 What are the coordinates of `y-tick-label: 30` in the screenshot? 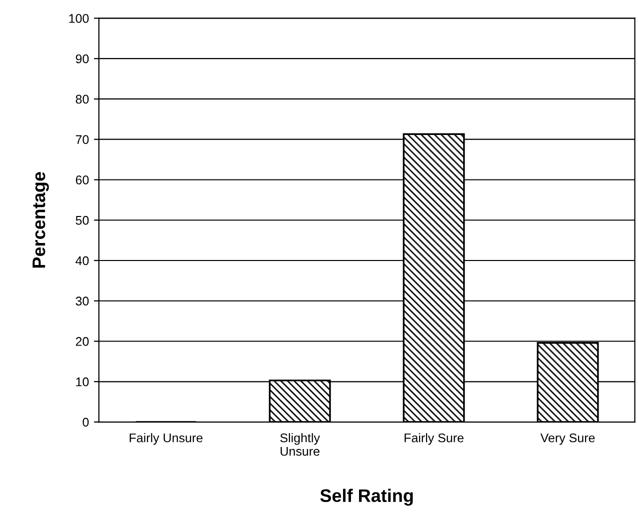 It's located at (82, 301).